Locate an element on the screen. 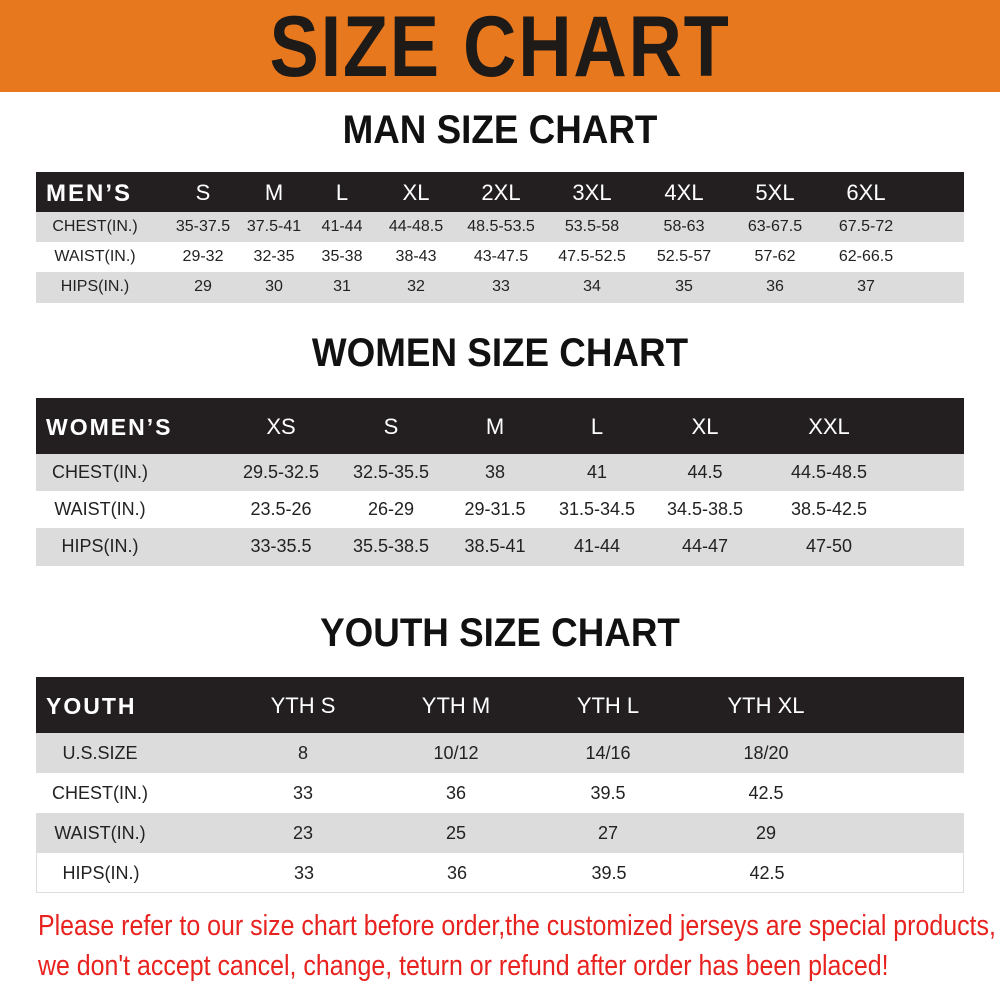 This screenshot has width=1000, height=1000. measurement-cell: 37.5-41 is located at coordinates (274, 226).